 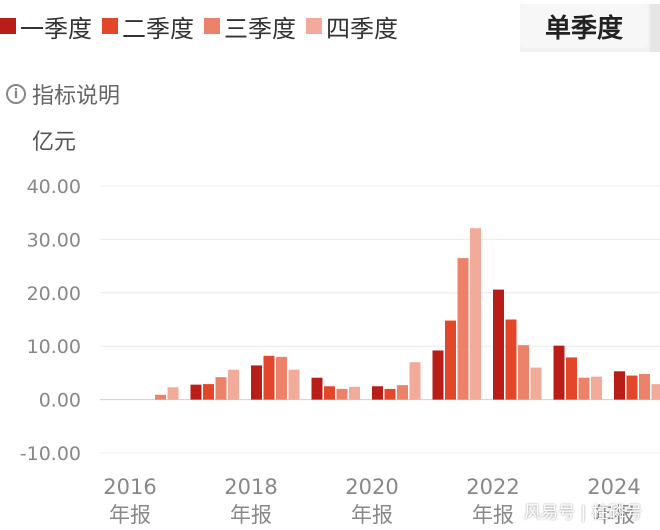 I want to click on bar-2023-q4, so click(x=596, y=388).